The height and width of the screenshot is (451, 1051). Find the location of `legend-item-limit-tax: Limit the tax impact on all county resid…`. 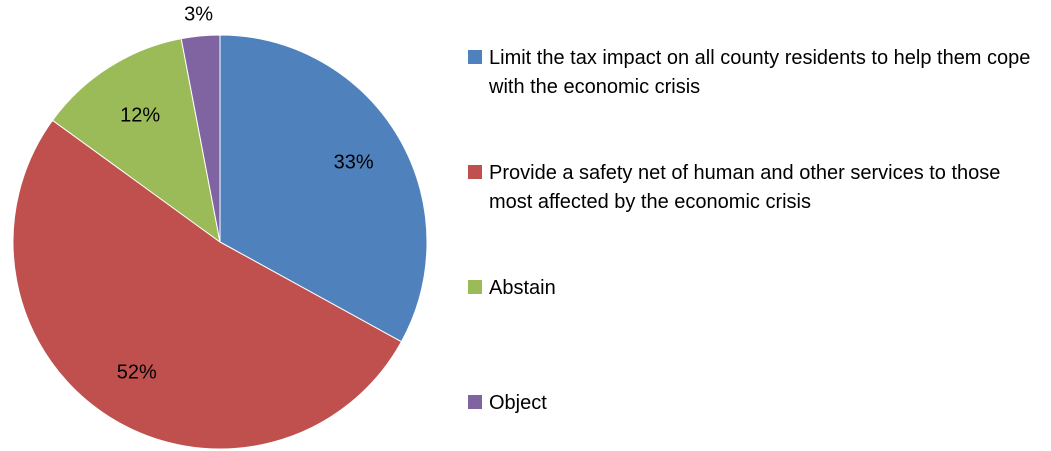

legend-item-limit-tax: Limit the tax impact on all county resid… is located at coordinates (756, 73).